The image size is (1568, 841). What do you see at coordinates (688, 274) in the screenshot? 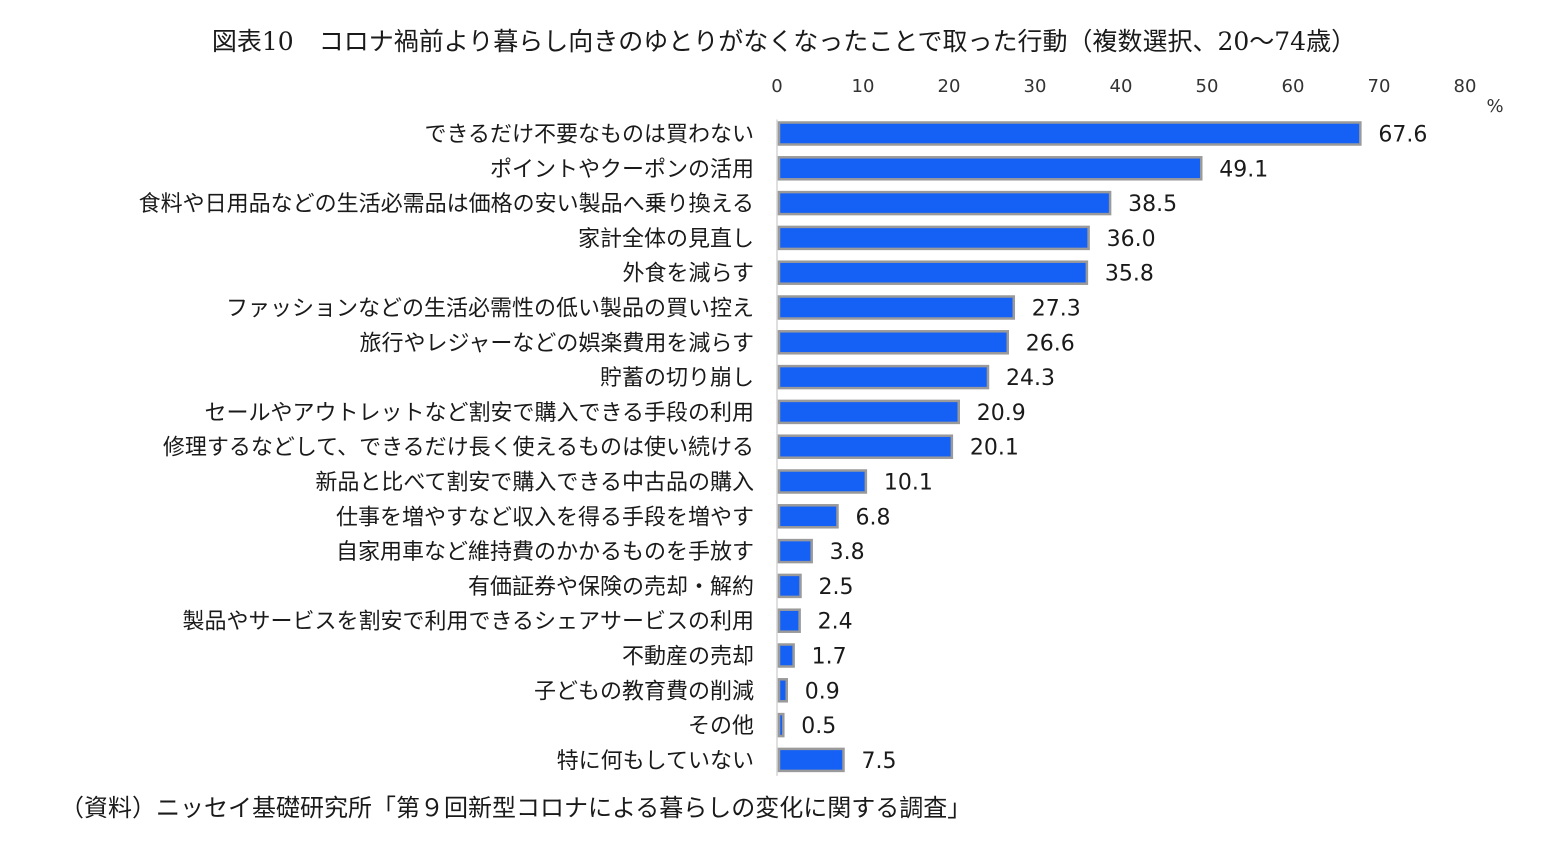
I see `category-label: 外食を減らす` at bounding box center [688, 274].